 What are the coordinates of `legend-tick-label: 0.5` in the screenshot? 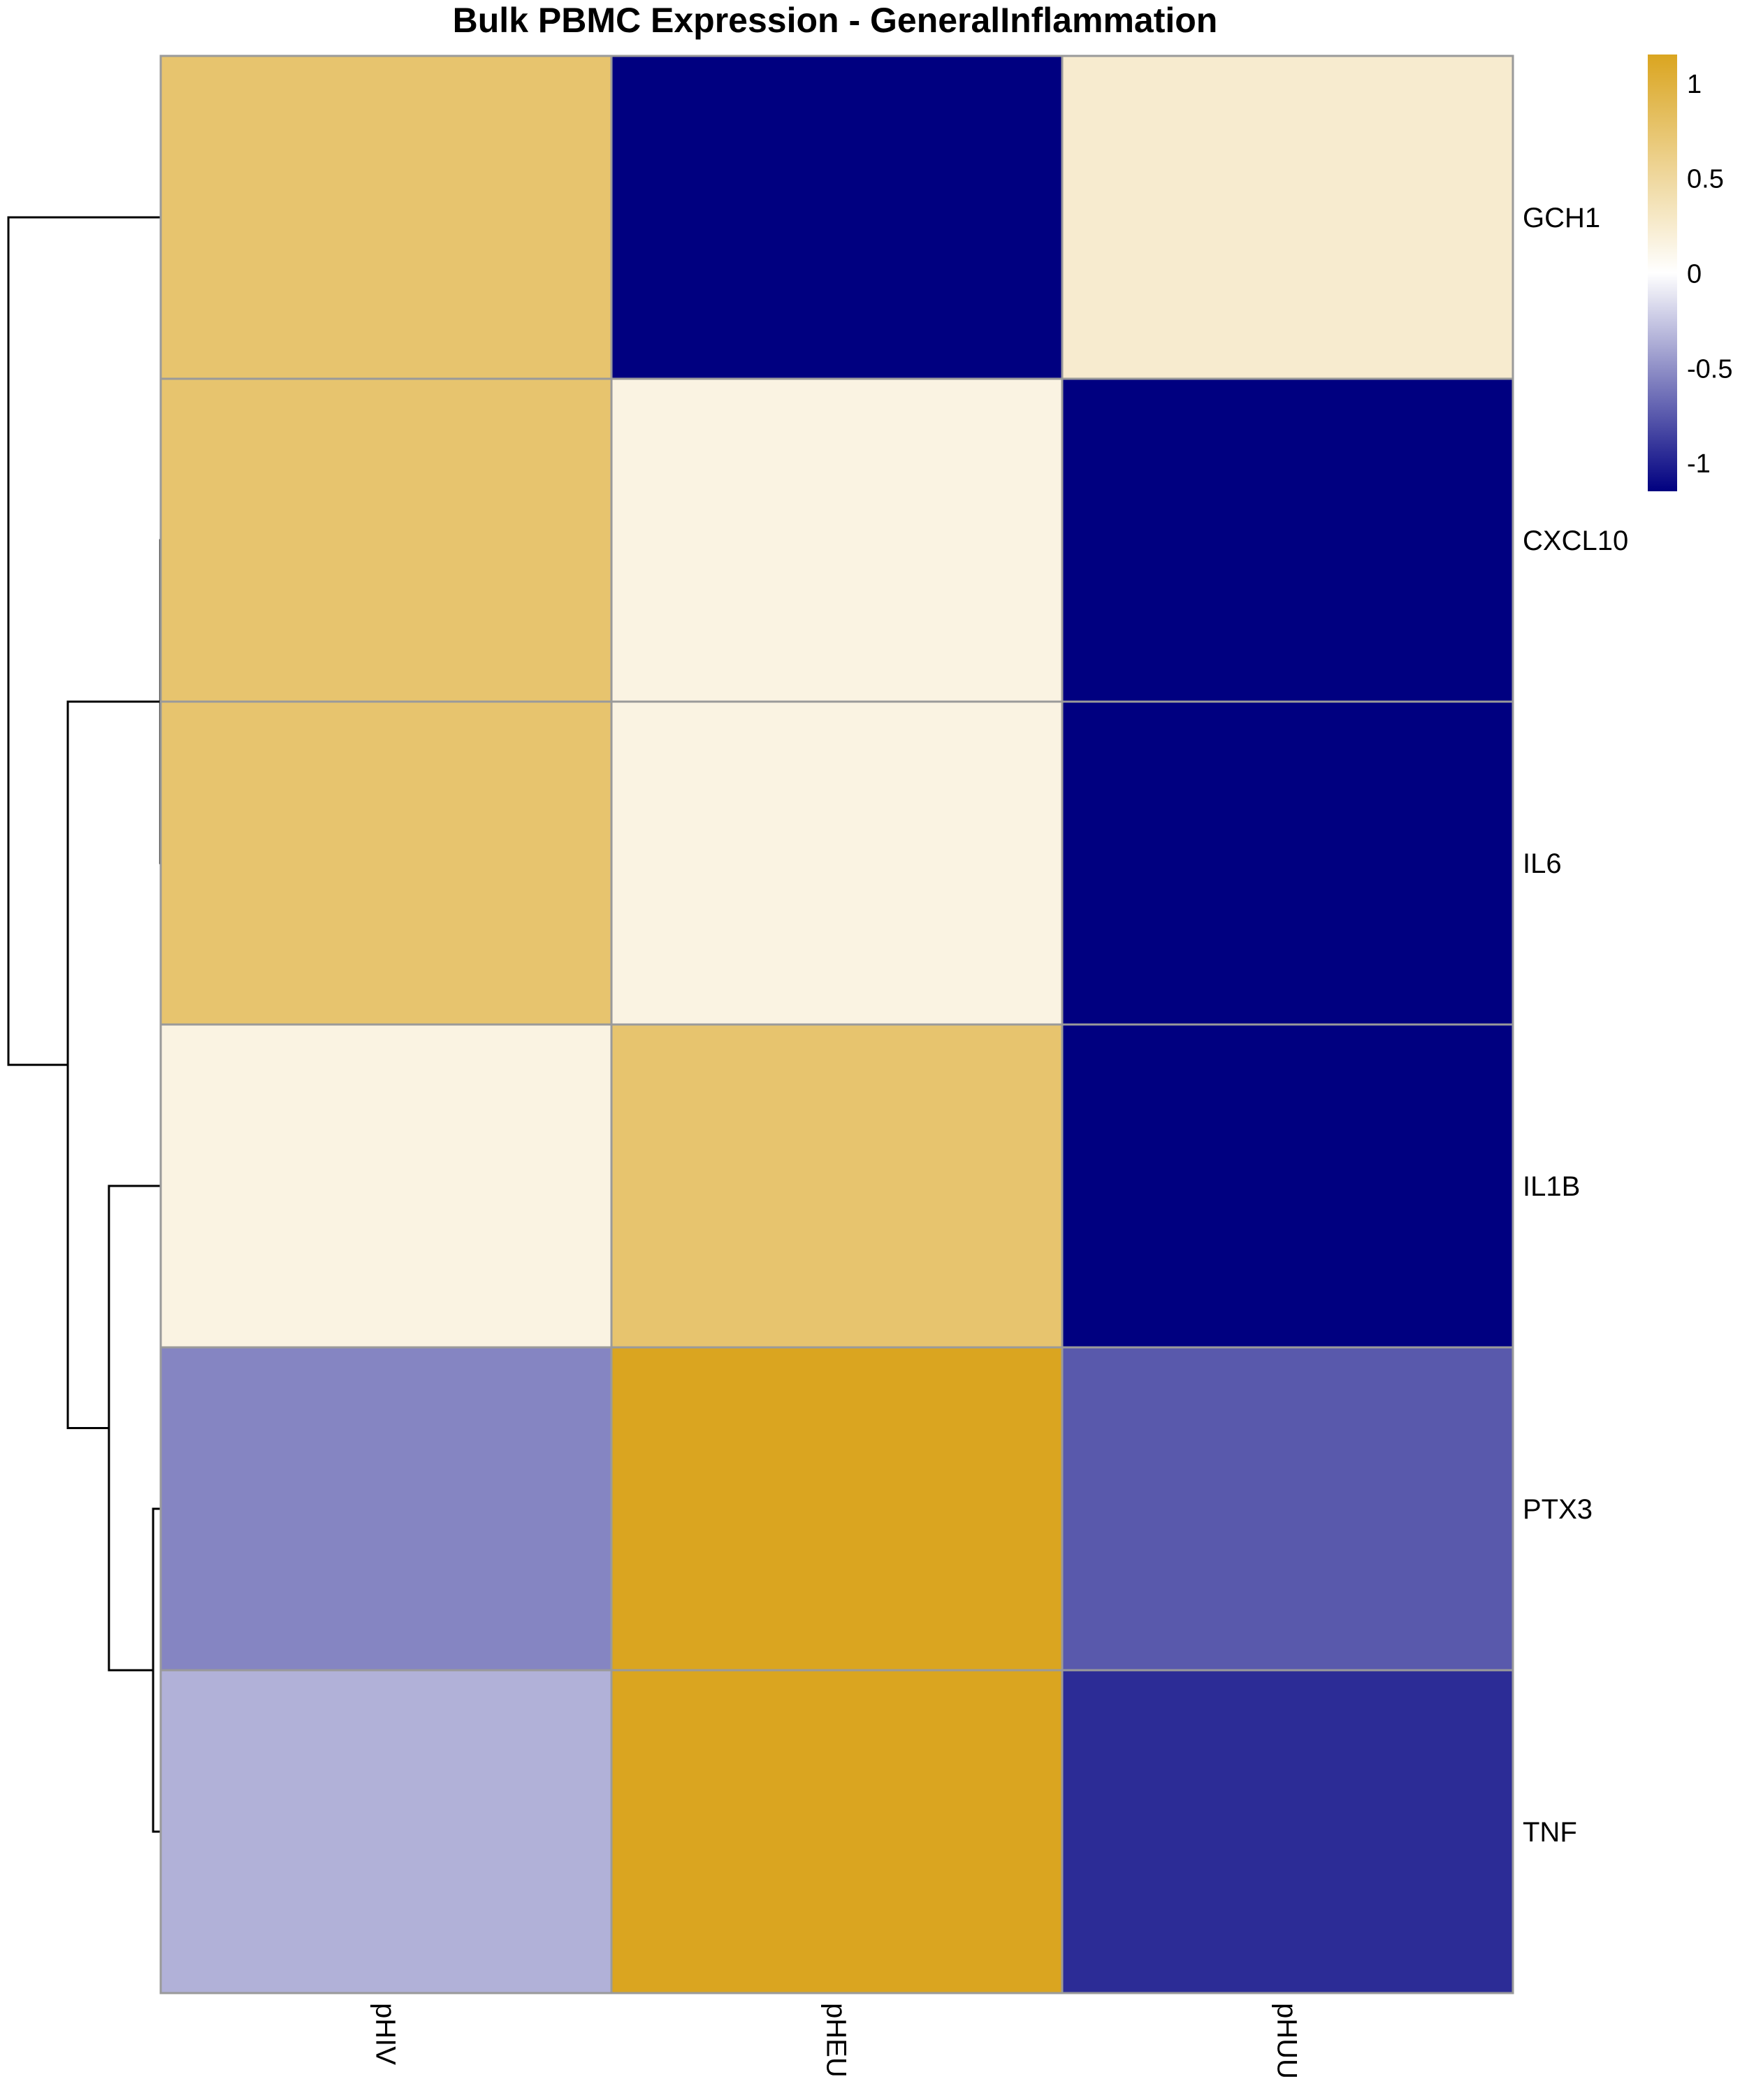 It's located at (1705, 179).